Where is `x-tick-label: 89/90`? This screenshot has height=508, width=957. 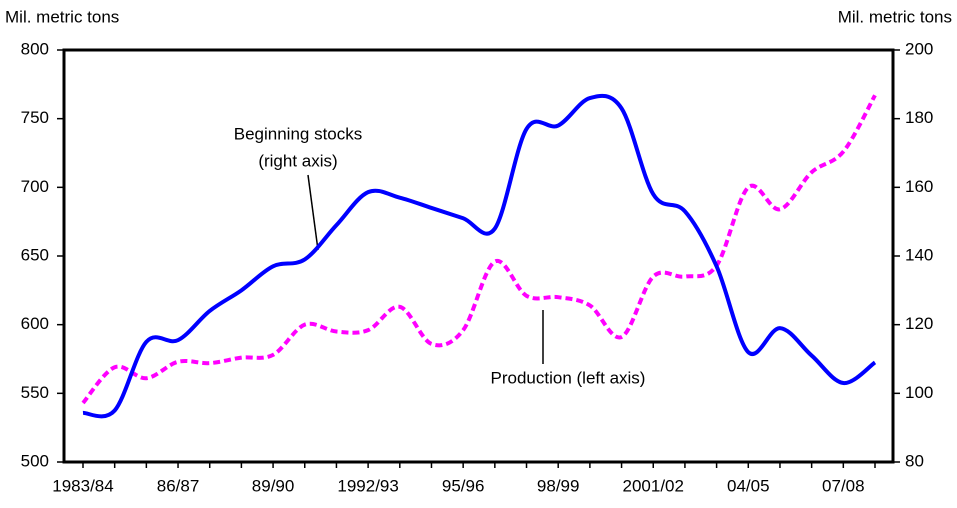
x-tick-label: 89/90 is located at coordinates (273, 485).